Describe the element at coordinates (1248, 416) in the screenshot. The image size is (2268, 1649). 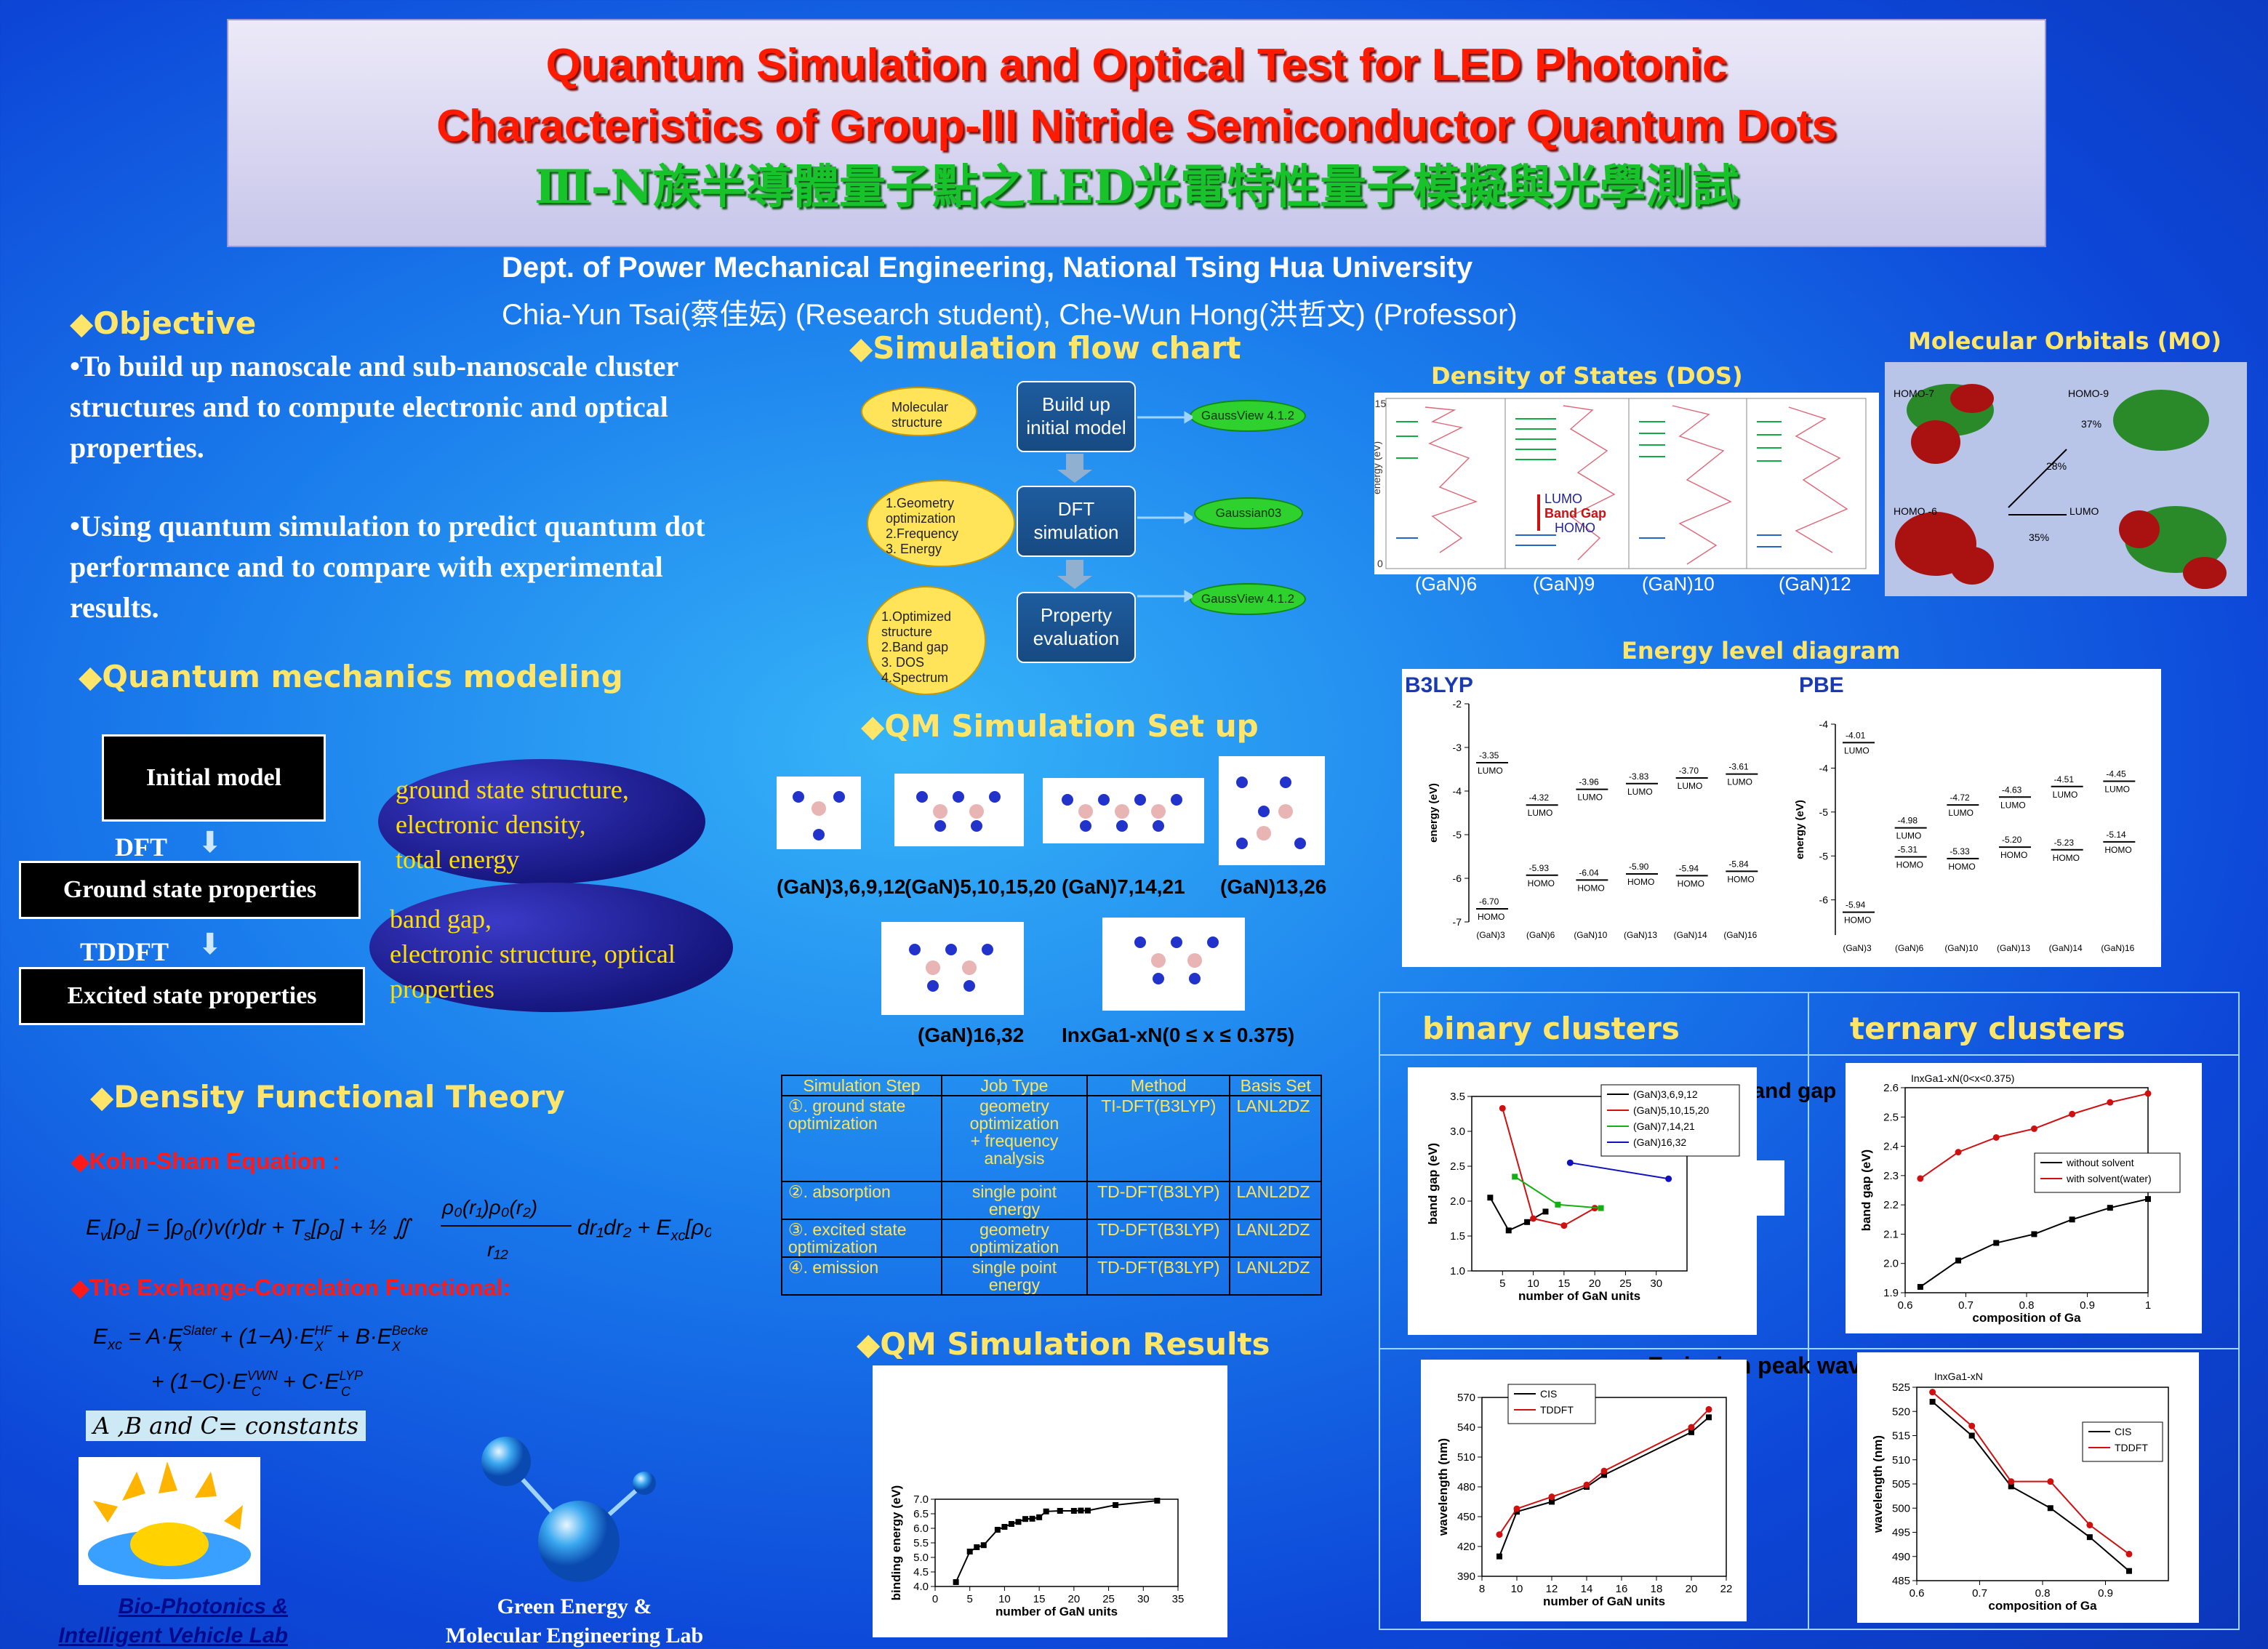
I see `flow-tool-1: GaussView 4.1.2` at that location.